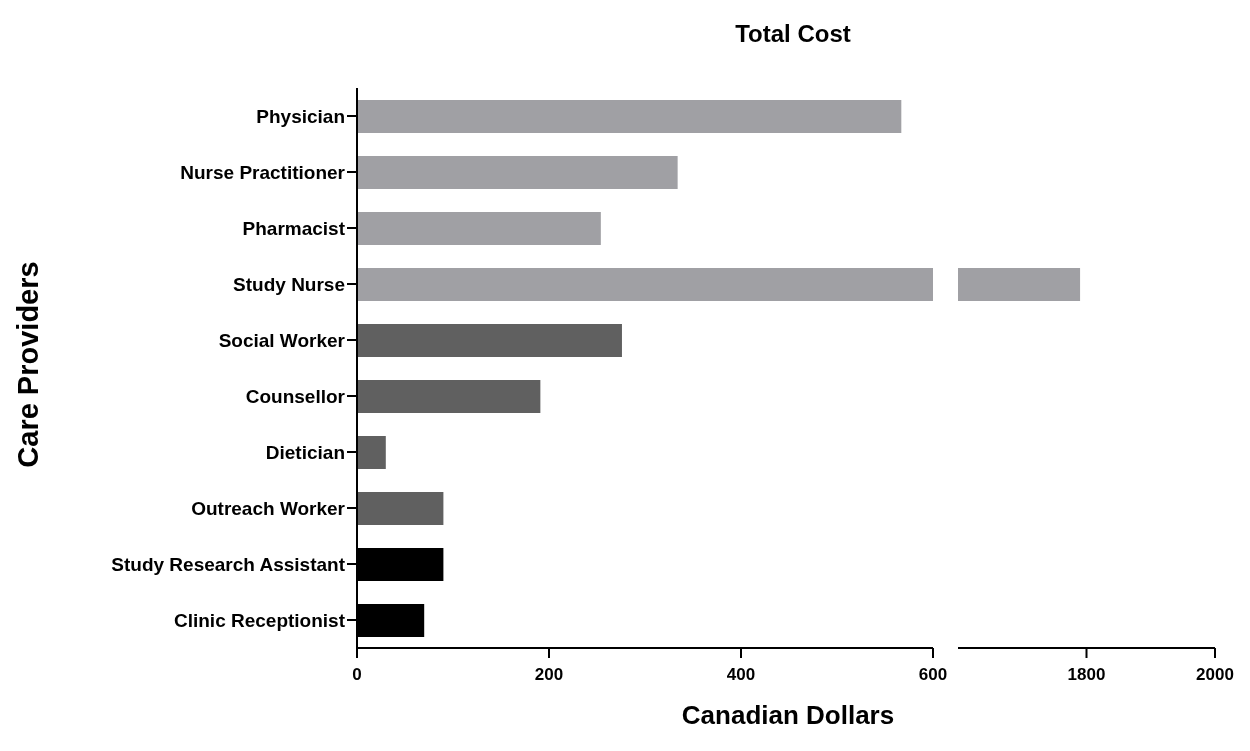  Describe the element at coordinates (1086, 675) in the screenshot. I see `x-tick-label: 1800` at that location.